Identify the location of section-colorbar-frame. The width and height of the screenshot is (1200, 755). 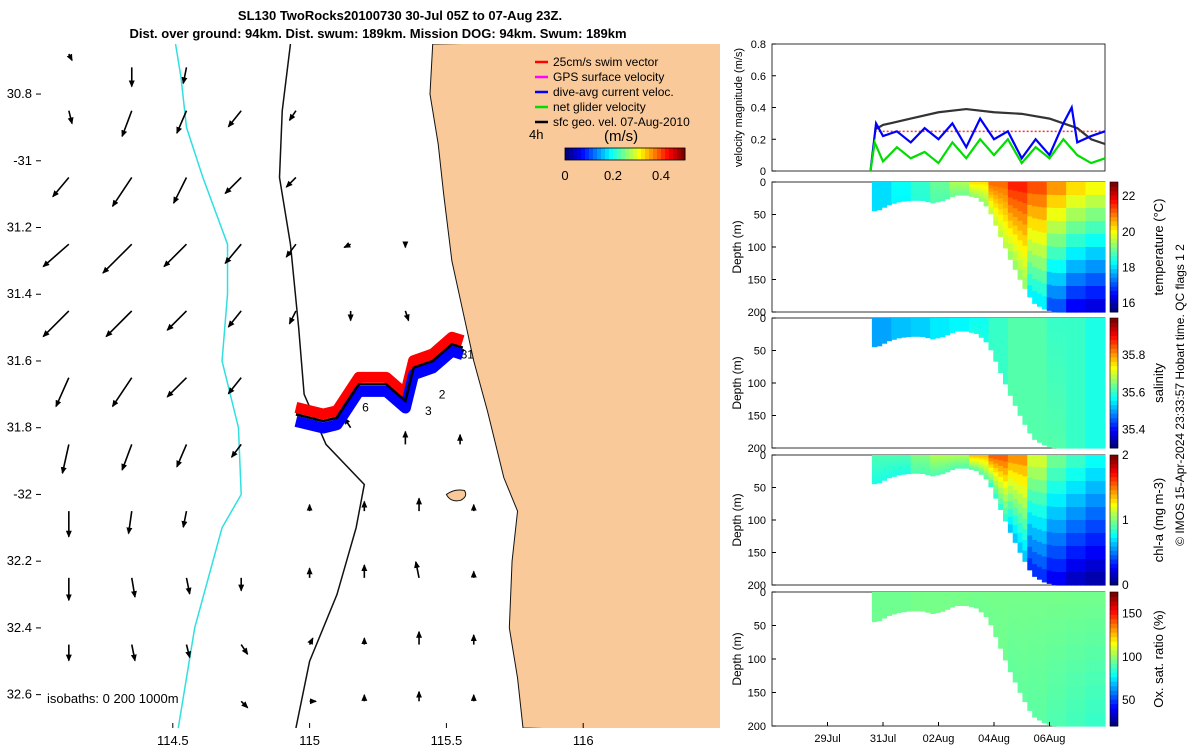
(1114, 247).